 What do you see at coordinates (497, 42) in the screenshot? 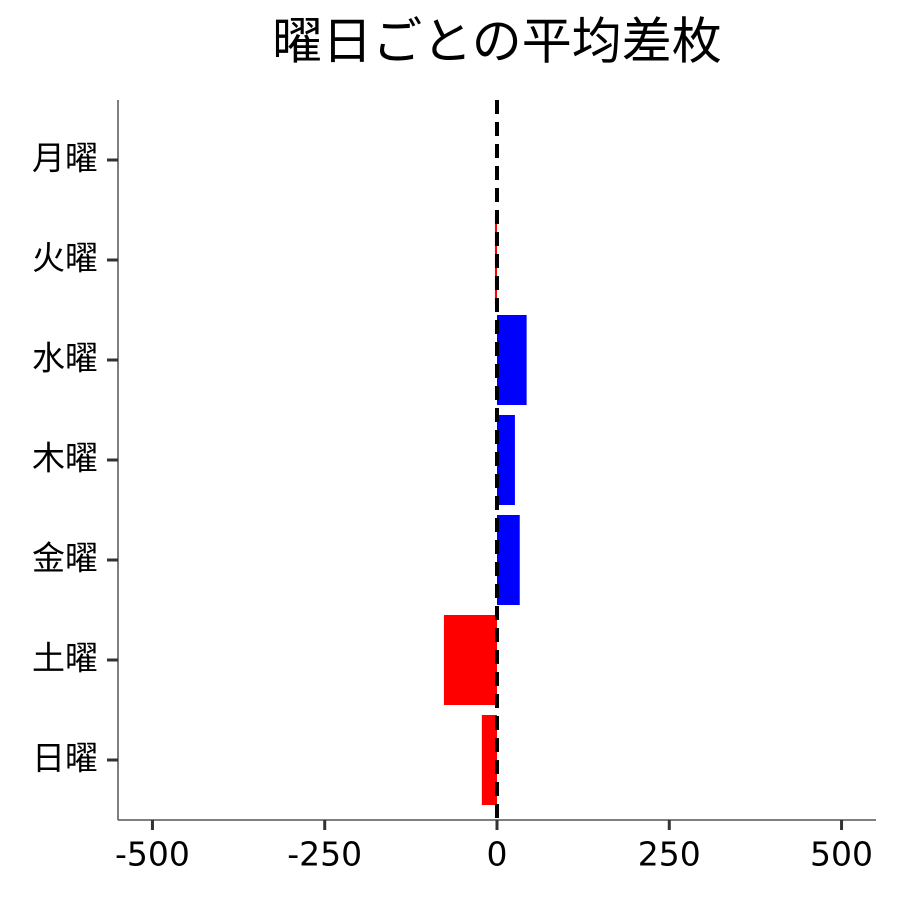
I see `chart-title: 曜日ごとの平均差枚` at bounding box center [497, 42].